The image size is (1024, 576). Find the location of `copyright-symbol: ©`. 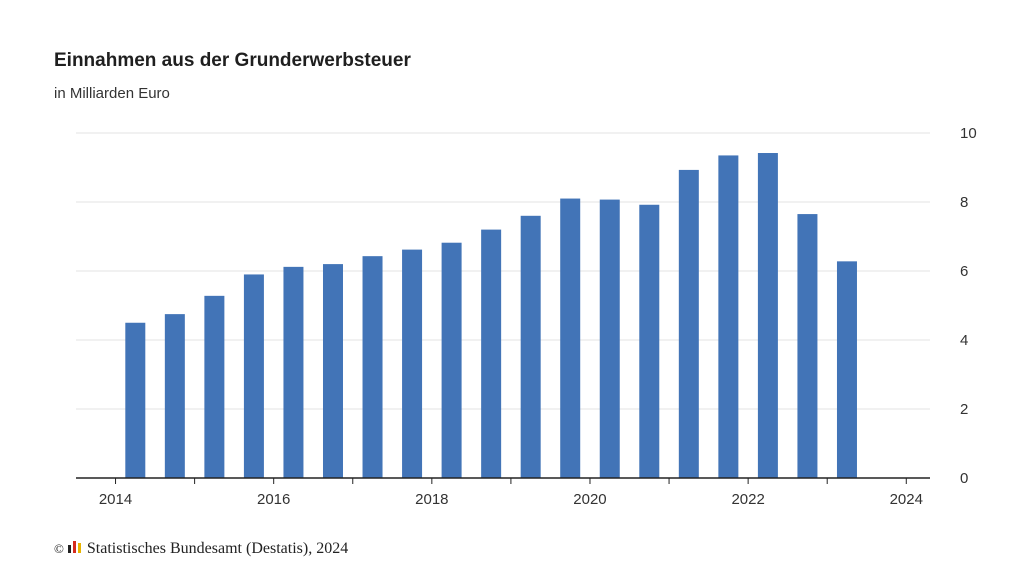

copyright-symbol: © is located at coordinates (59, 548).